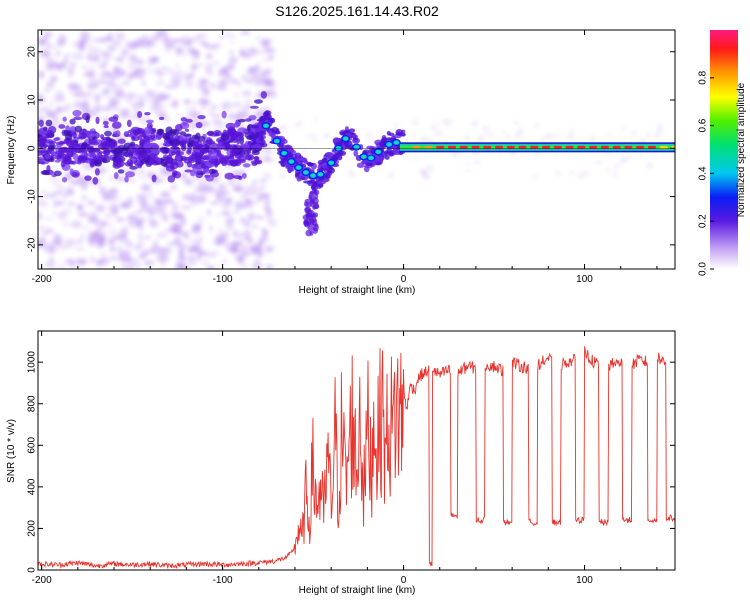 Image resolution: width=750 pixels, height=605 pixels. What do you see at coordinates (42, 580) in the screenshot?
I see `snr-x-tick-label: -200` at bounding box center [42, 580].